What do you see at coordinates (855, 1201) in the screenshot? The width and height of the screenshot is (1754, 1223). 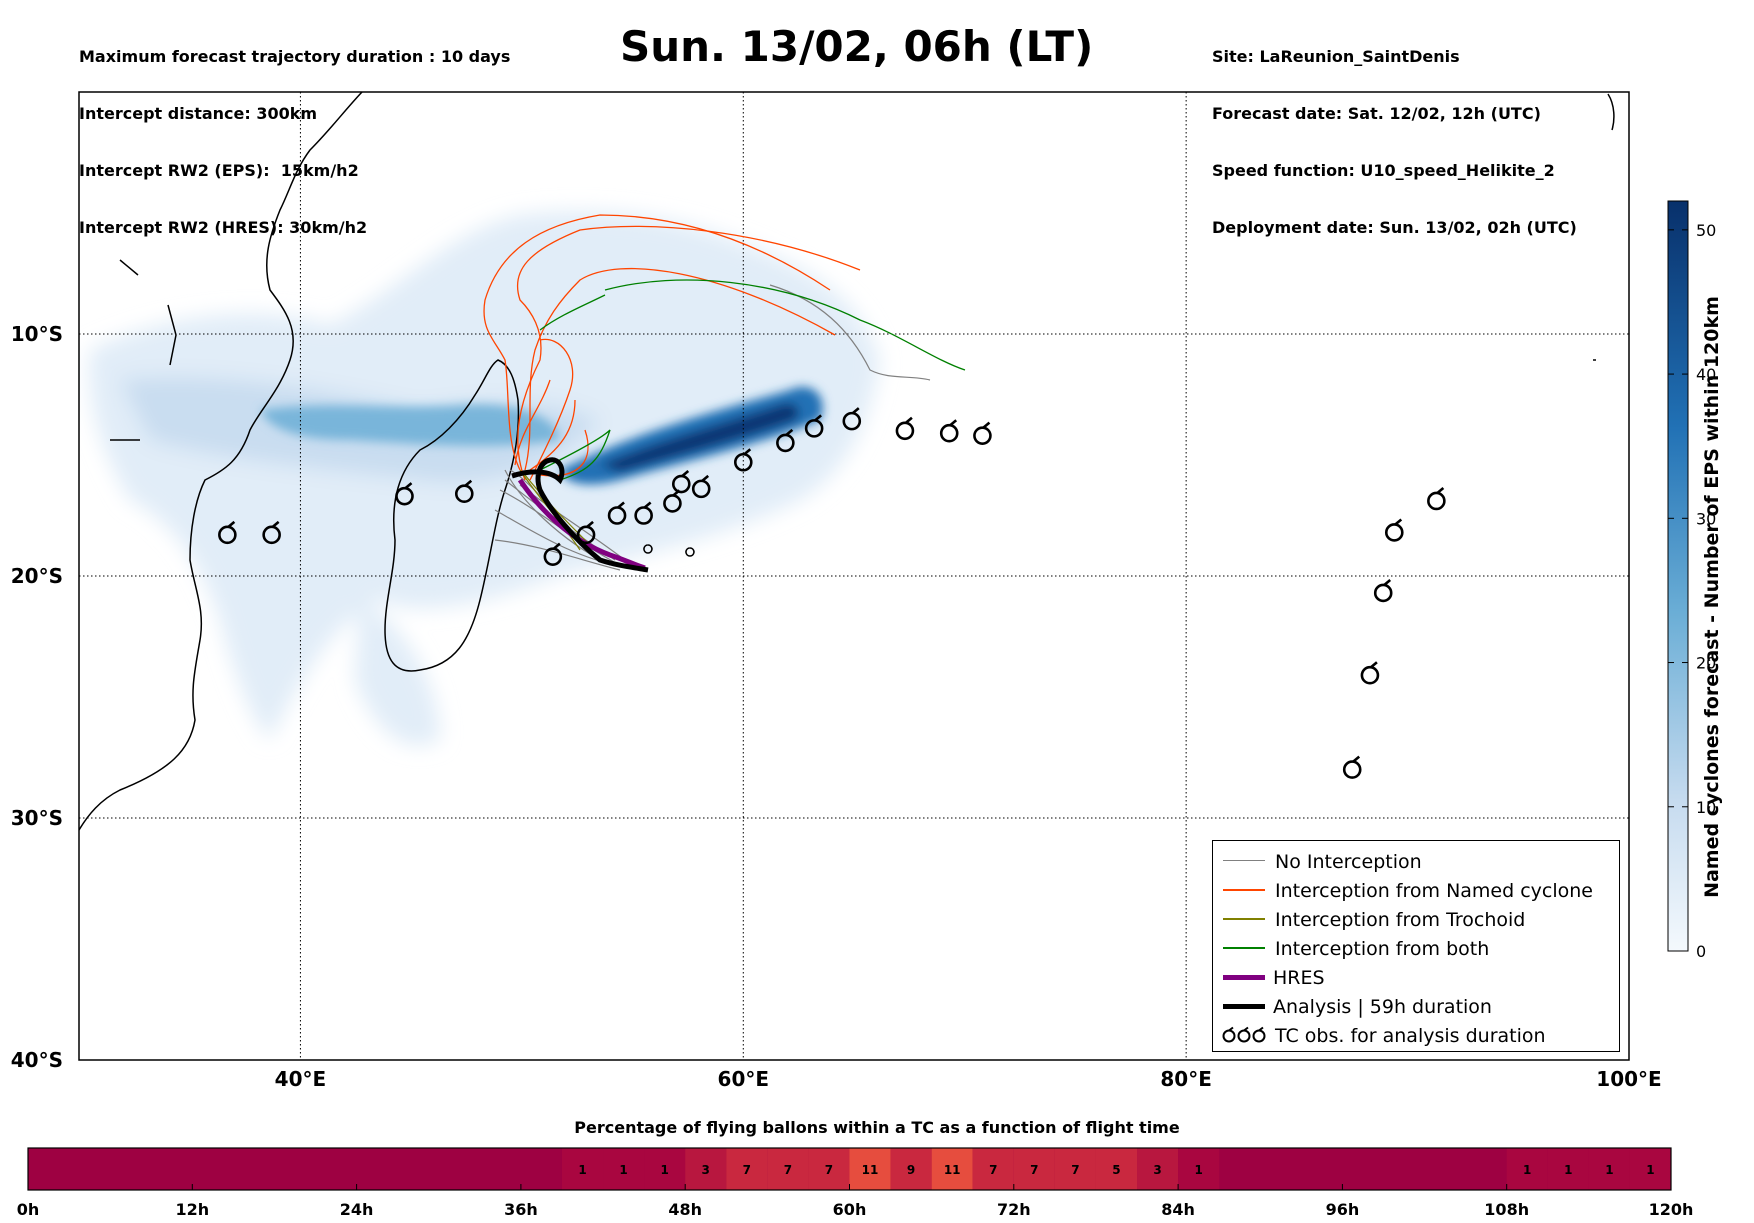 I see `time-bar-ticks: 0h 12h 24h 36h 48h 60h 72h 84h 96h 108h 120h` at bounding box center [855, 1201].